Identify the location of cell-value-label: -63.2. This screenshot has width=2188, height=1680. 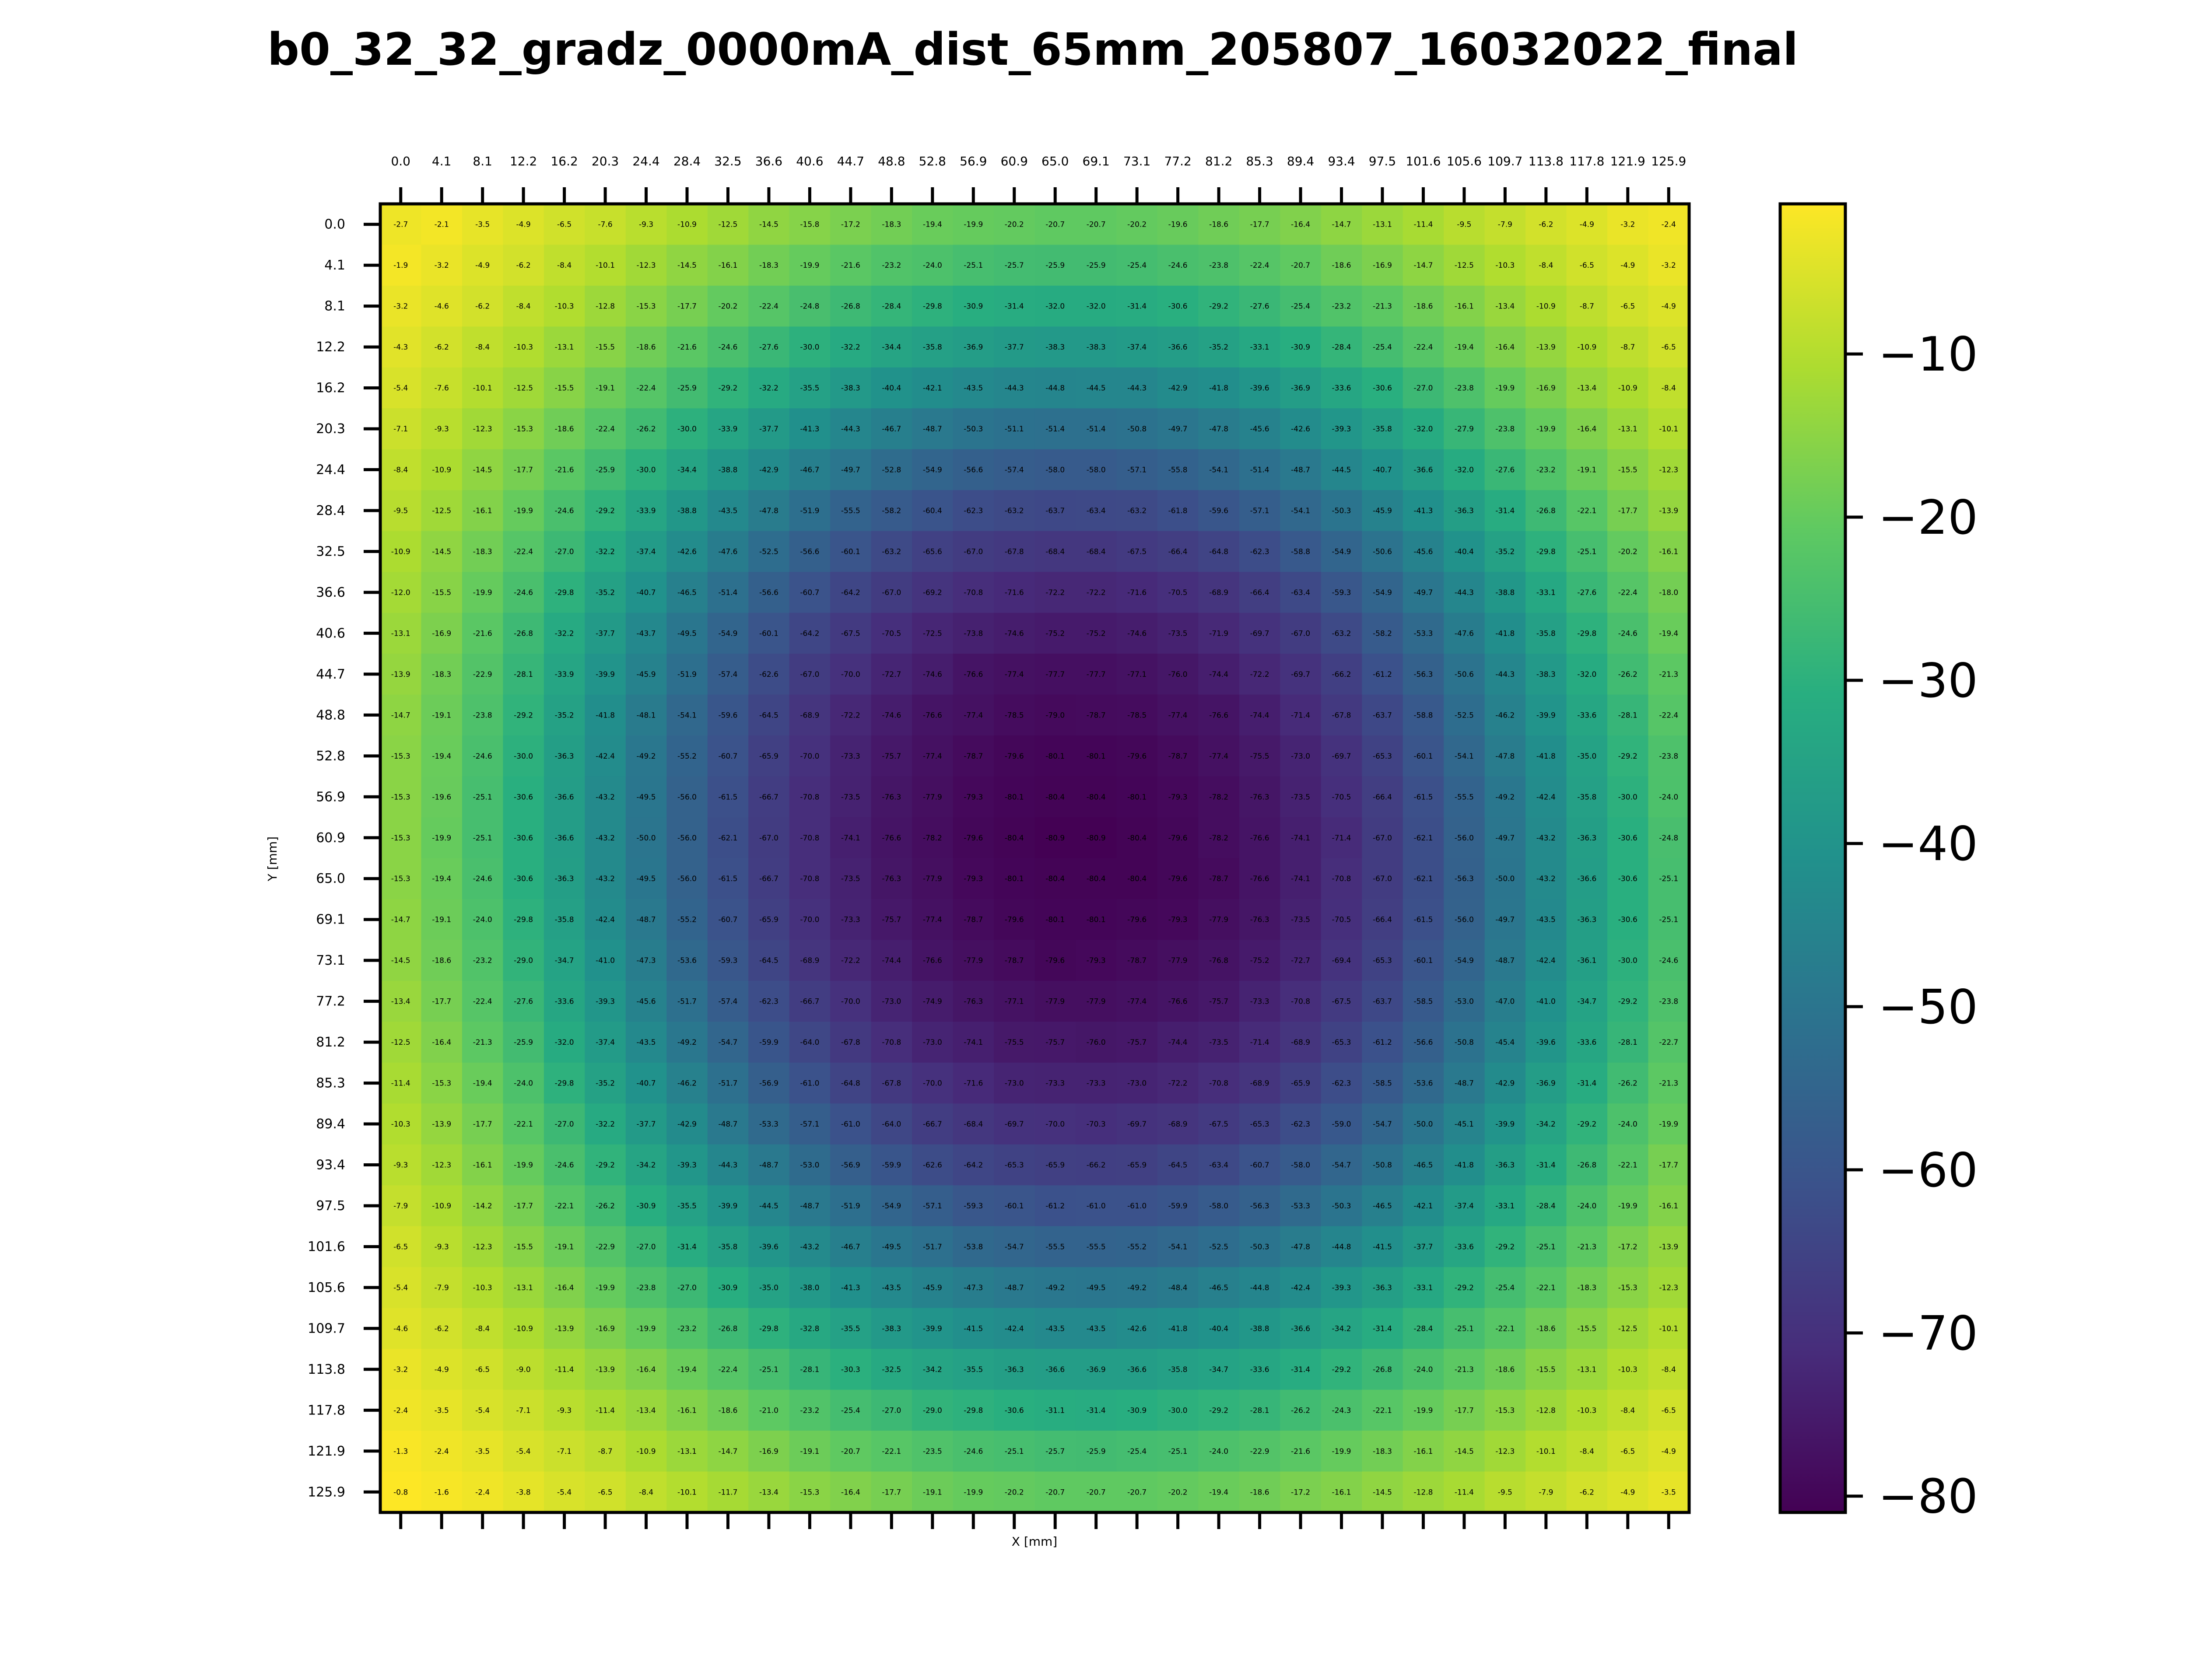
(1137, 511).